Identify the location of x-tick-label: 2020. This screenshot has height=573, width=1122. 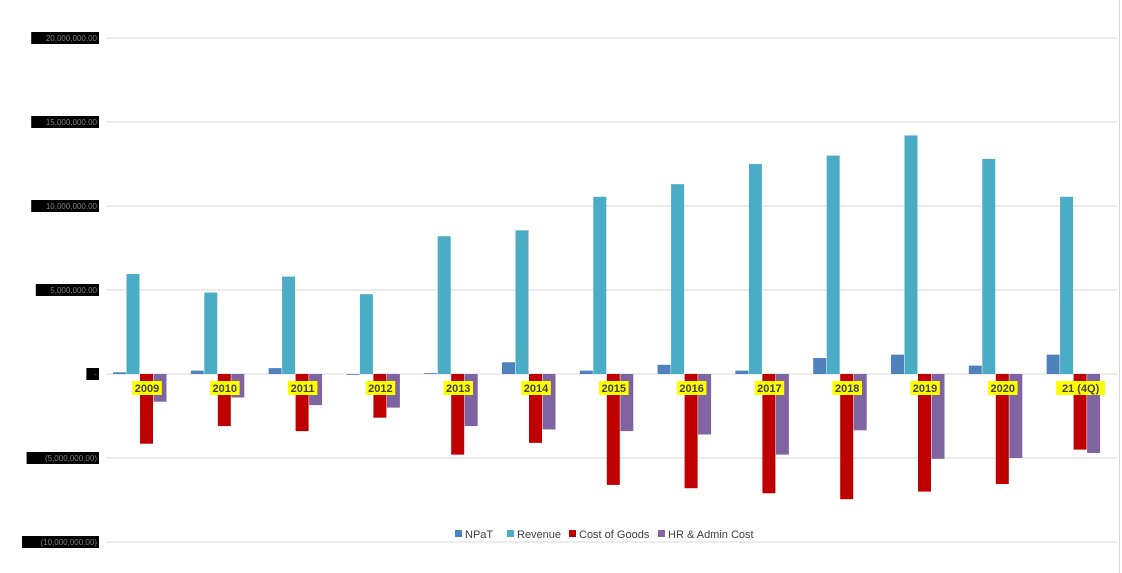
(1003, 389).